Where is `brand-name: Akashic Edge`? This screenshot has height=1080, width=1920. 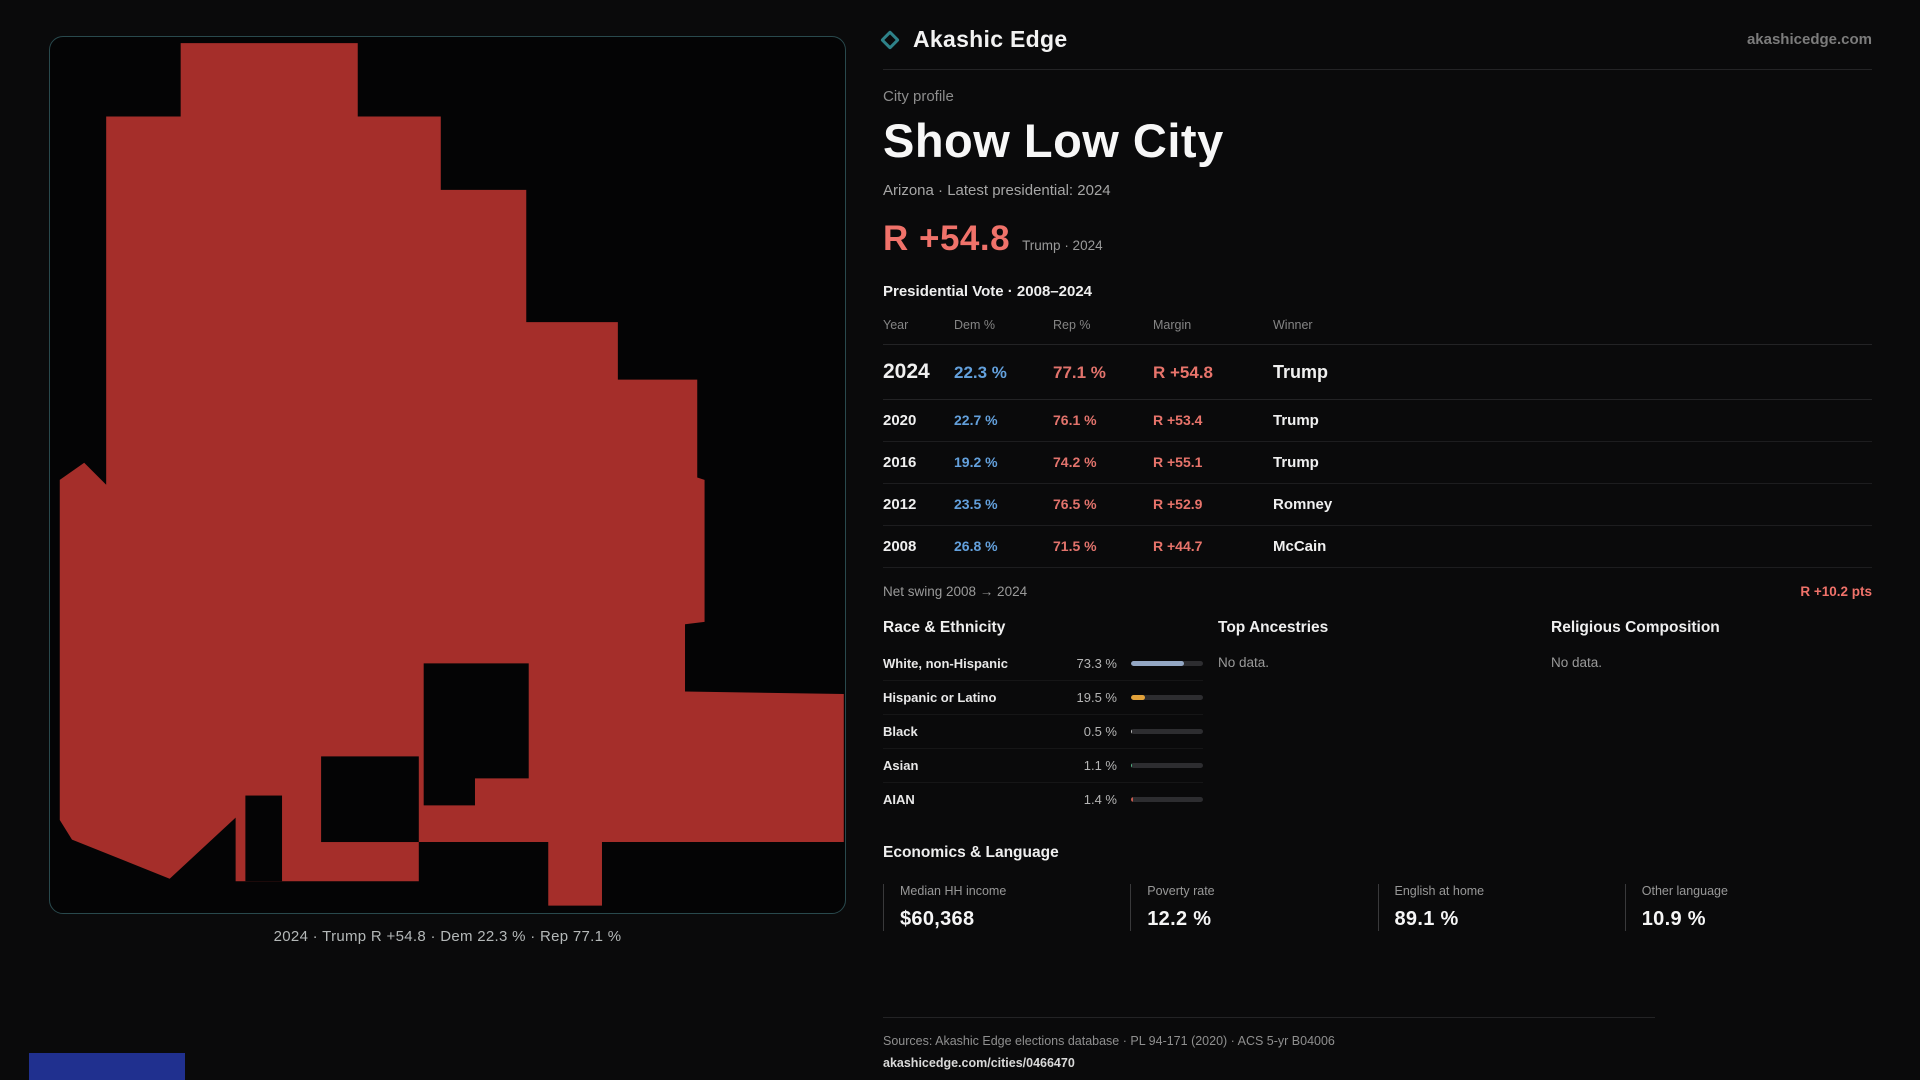
brand-name: Akashic Edge is located at coordinates (990, 39).